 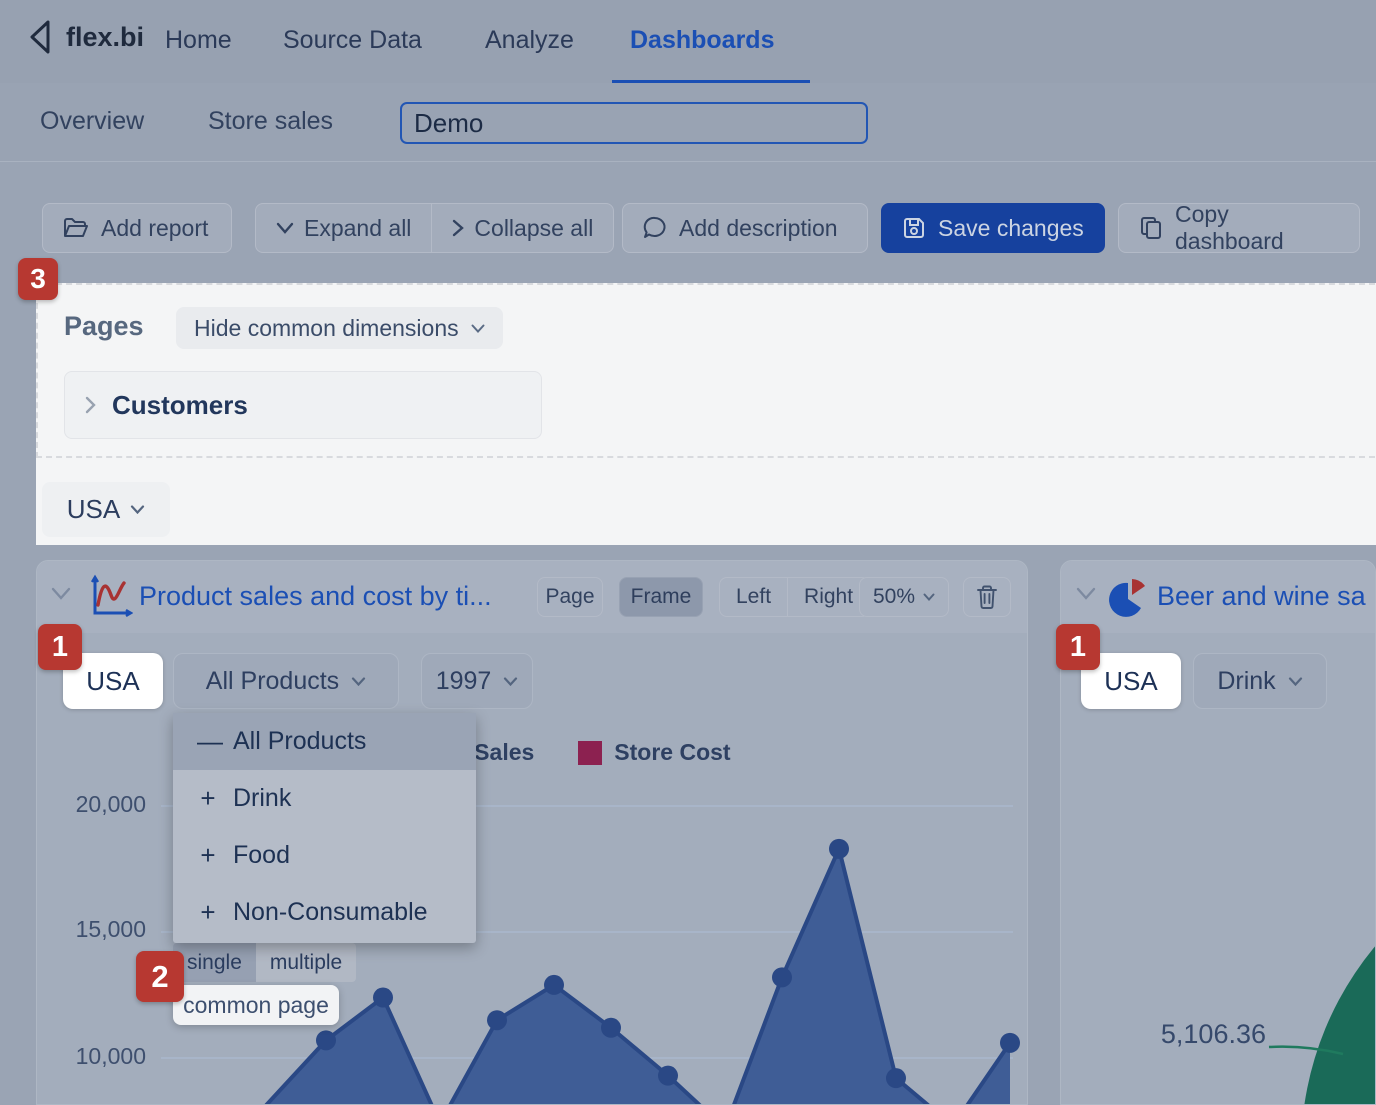 What do you see at coordinates (1151, 228) in the screenshot?
I see `copy-icon` at bounding box center [1151, 228].